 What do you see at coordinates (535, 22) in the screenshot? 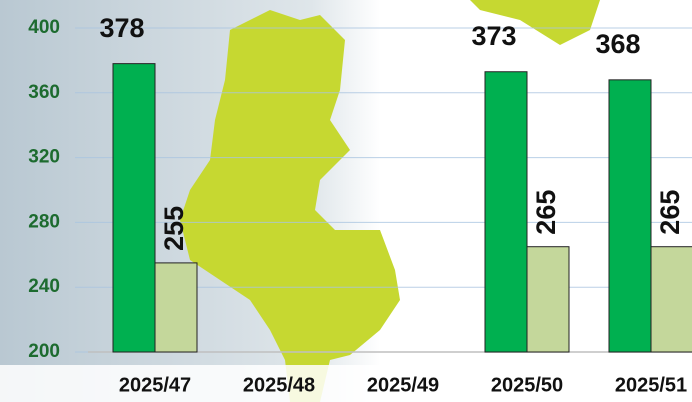
I see `map-shape` at bounding box center [535, 22].